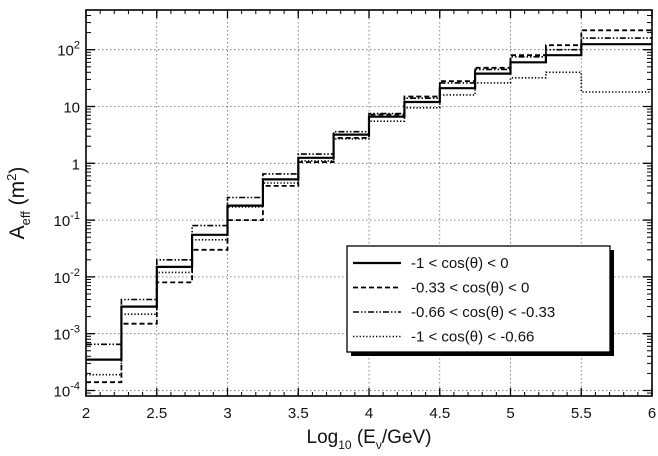  Describe the element at coordinates (364, 437) in the screenshot. I see `x-axis-title-mid: (E` at that location.